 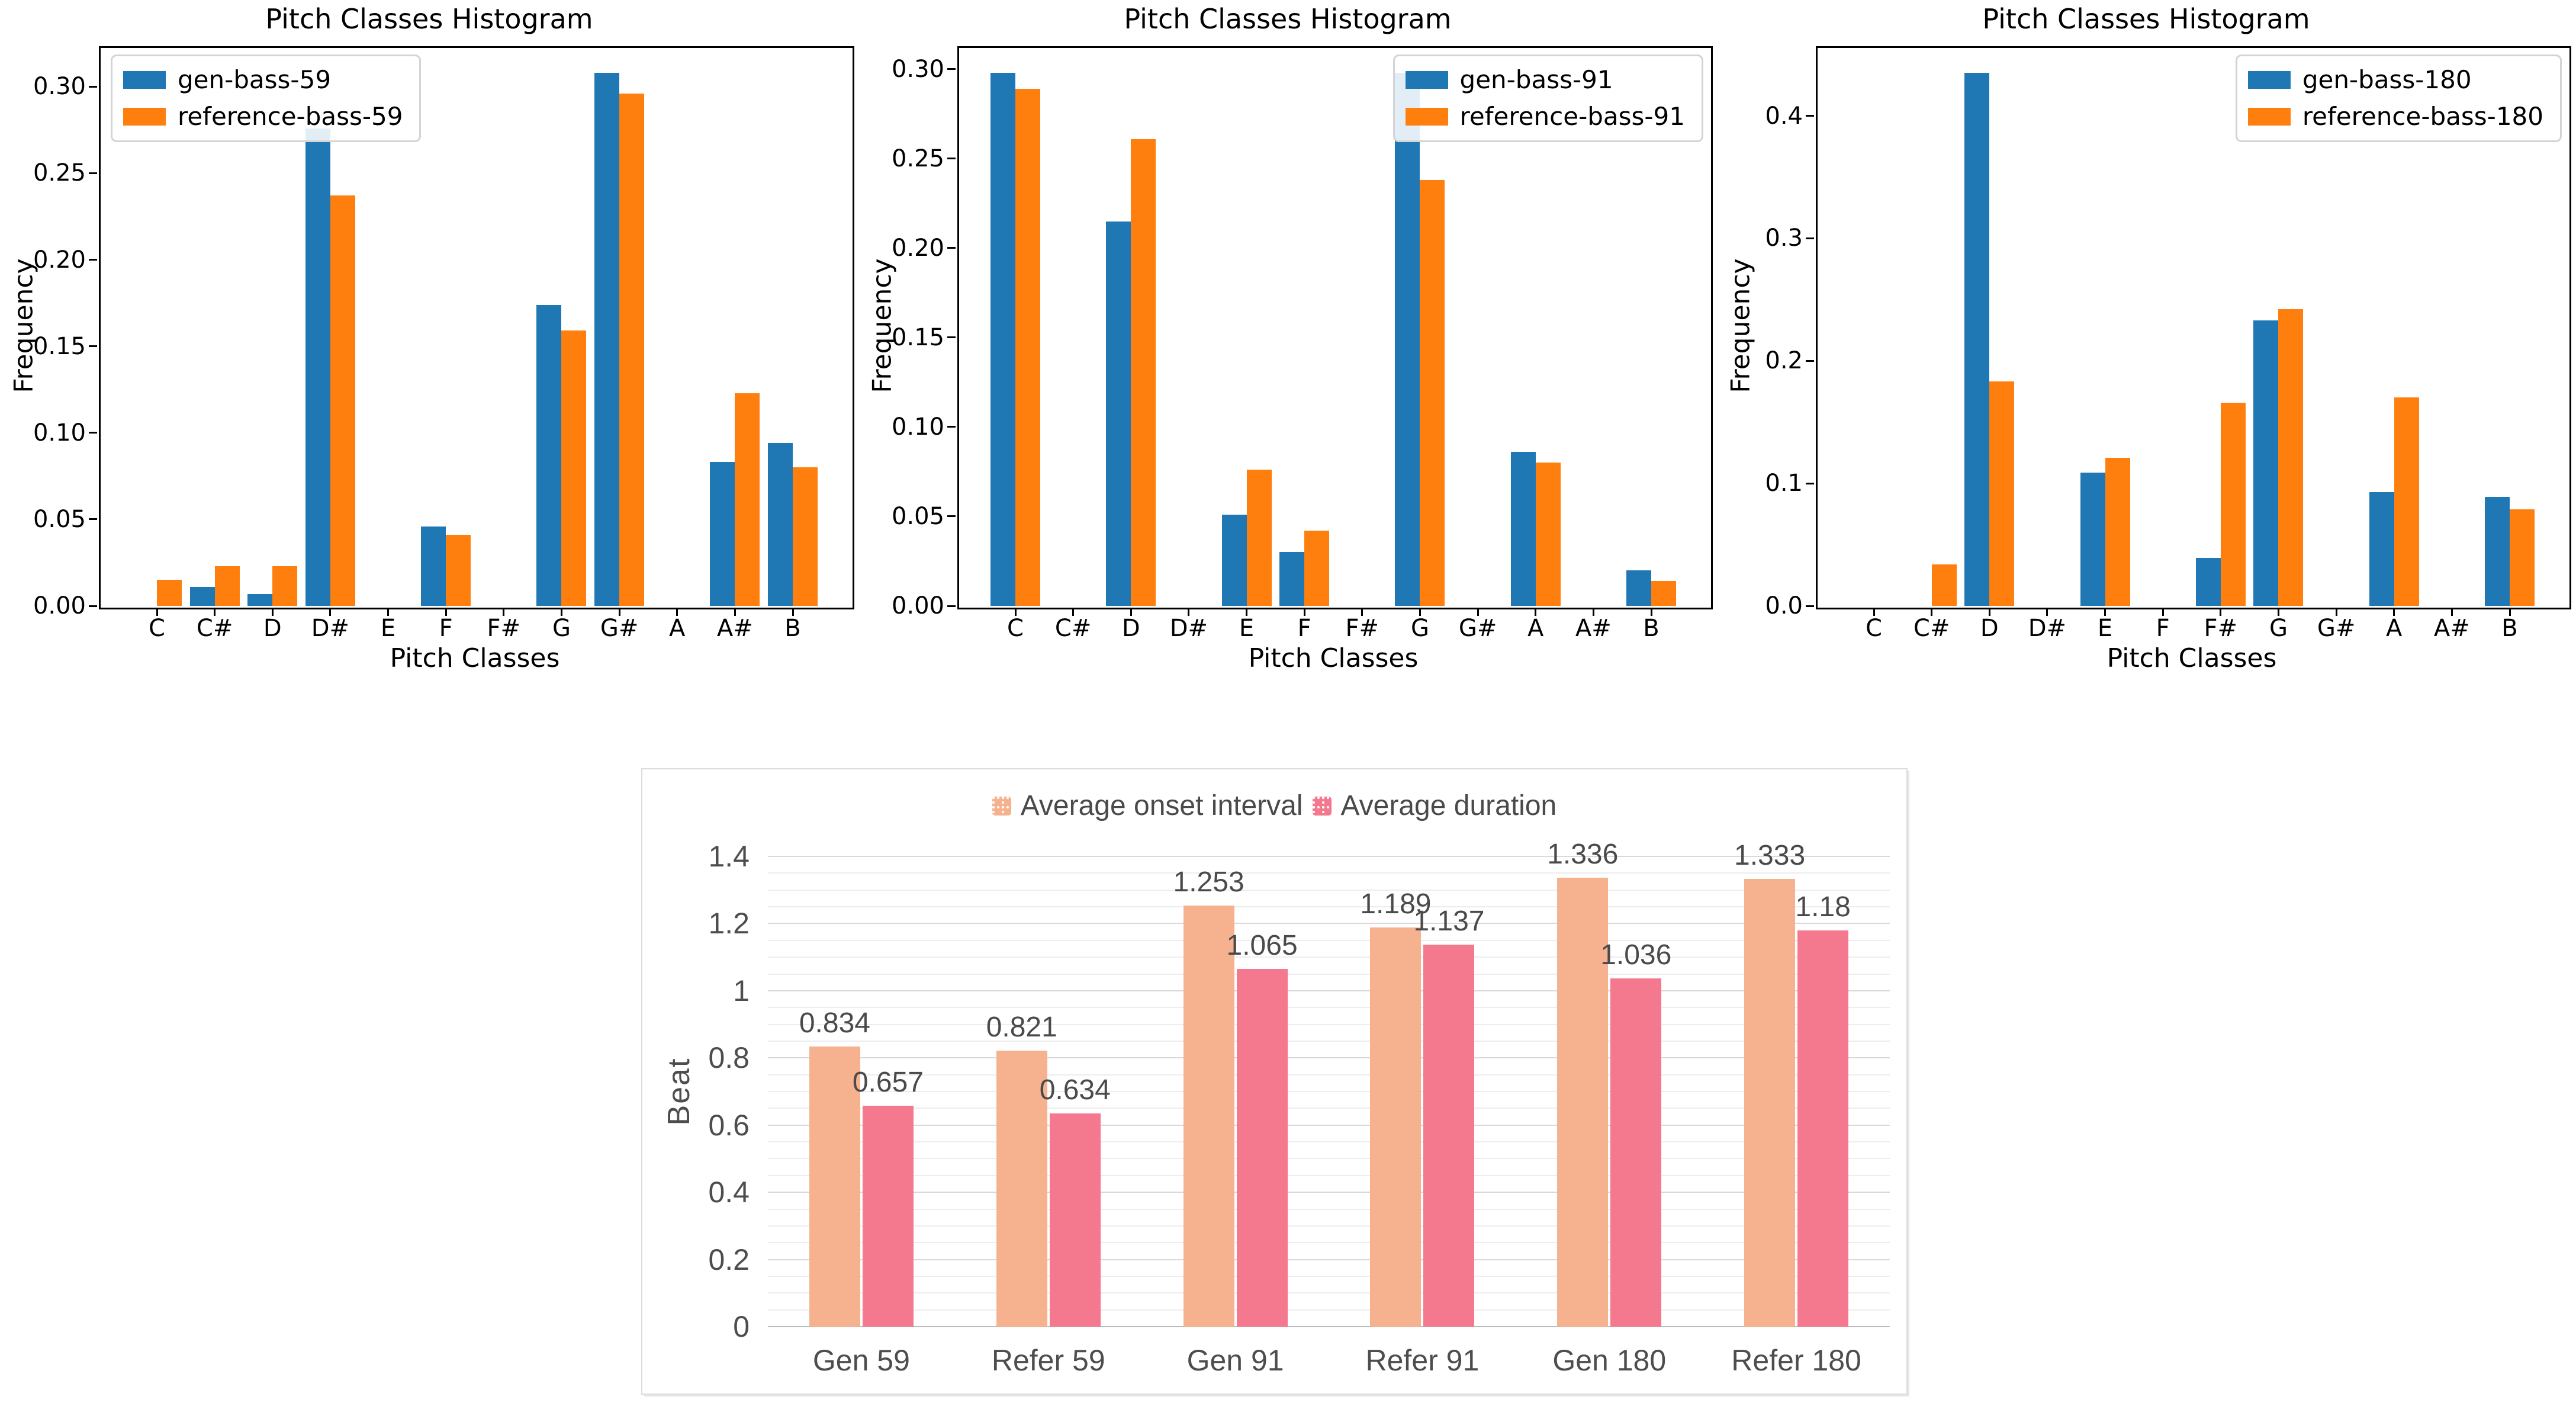 I want to click on bar-value-label: 1.036, so click(x=1636, y=955).